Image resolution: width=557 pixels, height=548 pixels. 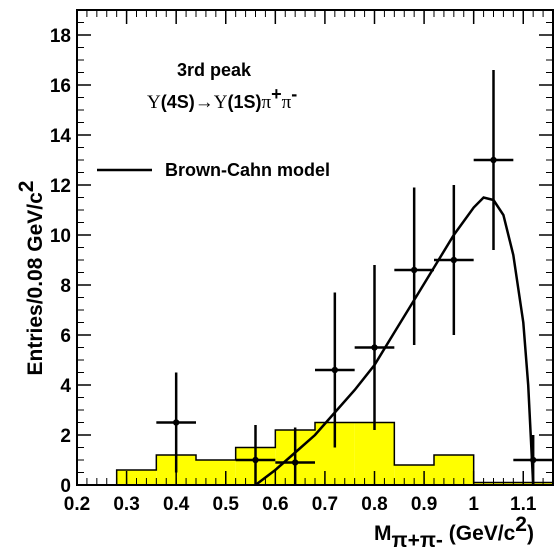 I want to click on decay-label: Υ(4S)→Υ(1S)π+π-, so click(x=222, y=98).